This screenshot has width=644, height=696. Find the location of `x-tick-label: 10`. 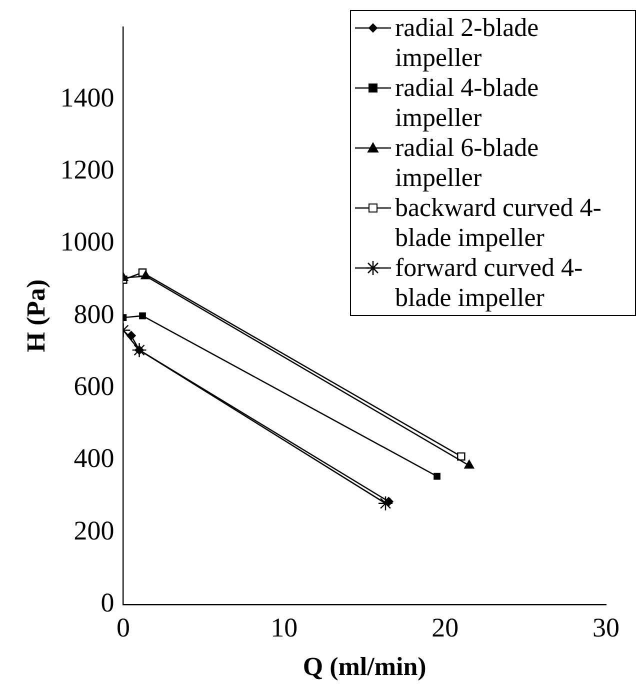

x-tick-label: 10 is located at coordinates (284, 627).